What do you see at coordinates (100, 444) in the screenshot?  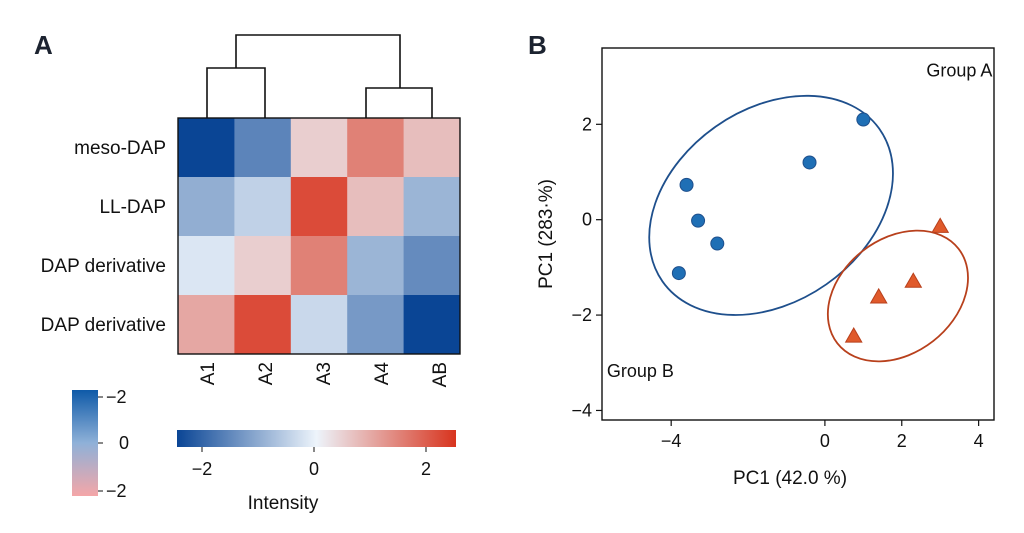 I see `vertical-colorbar: −2 0 −2` at bounding box center [100, 444].